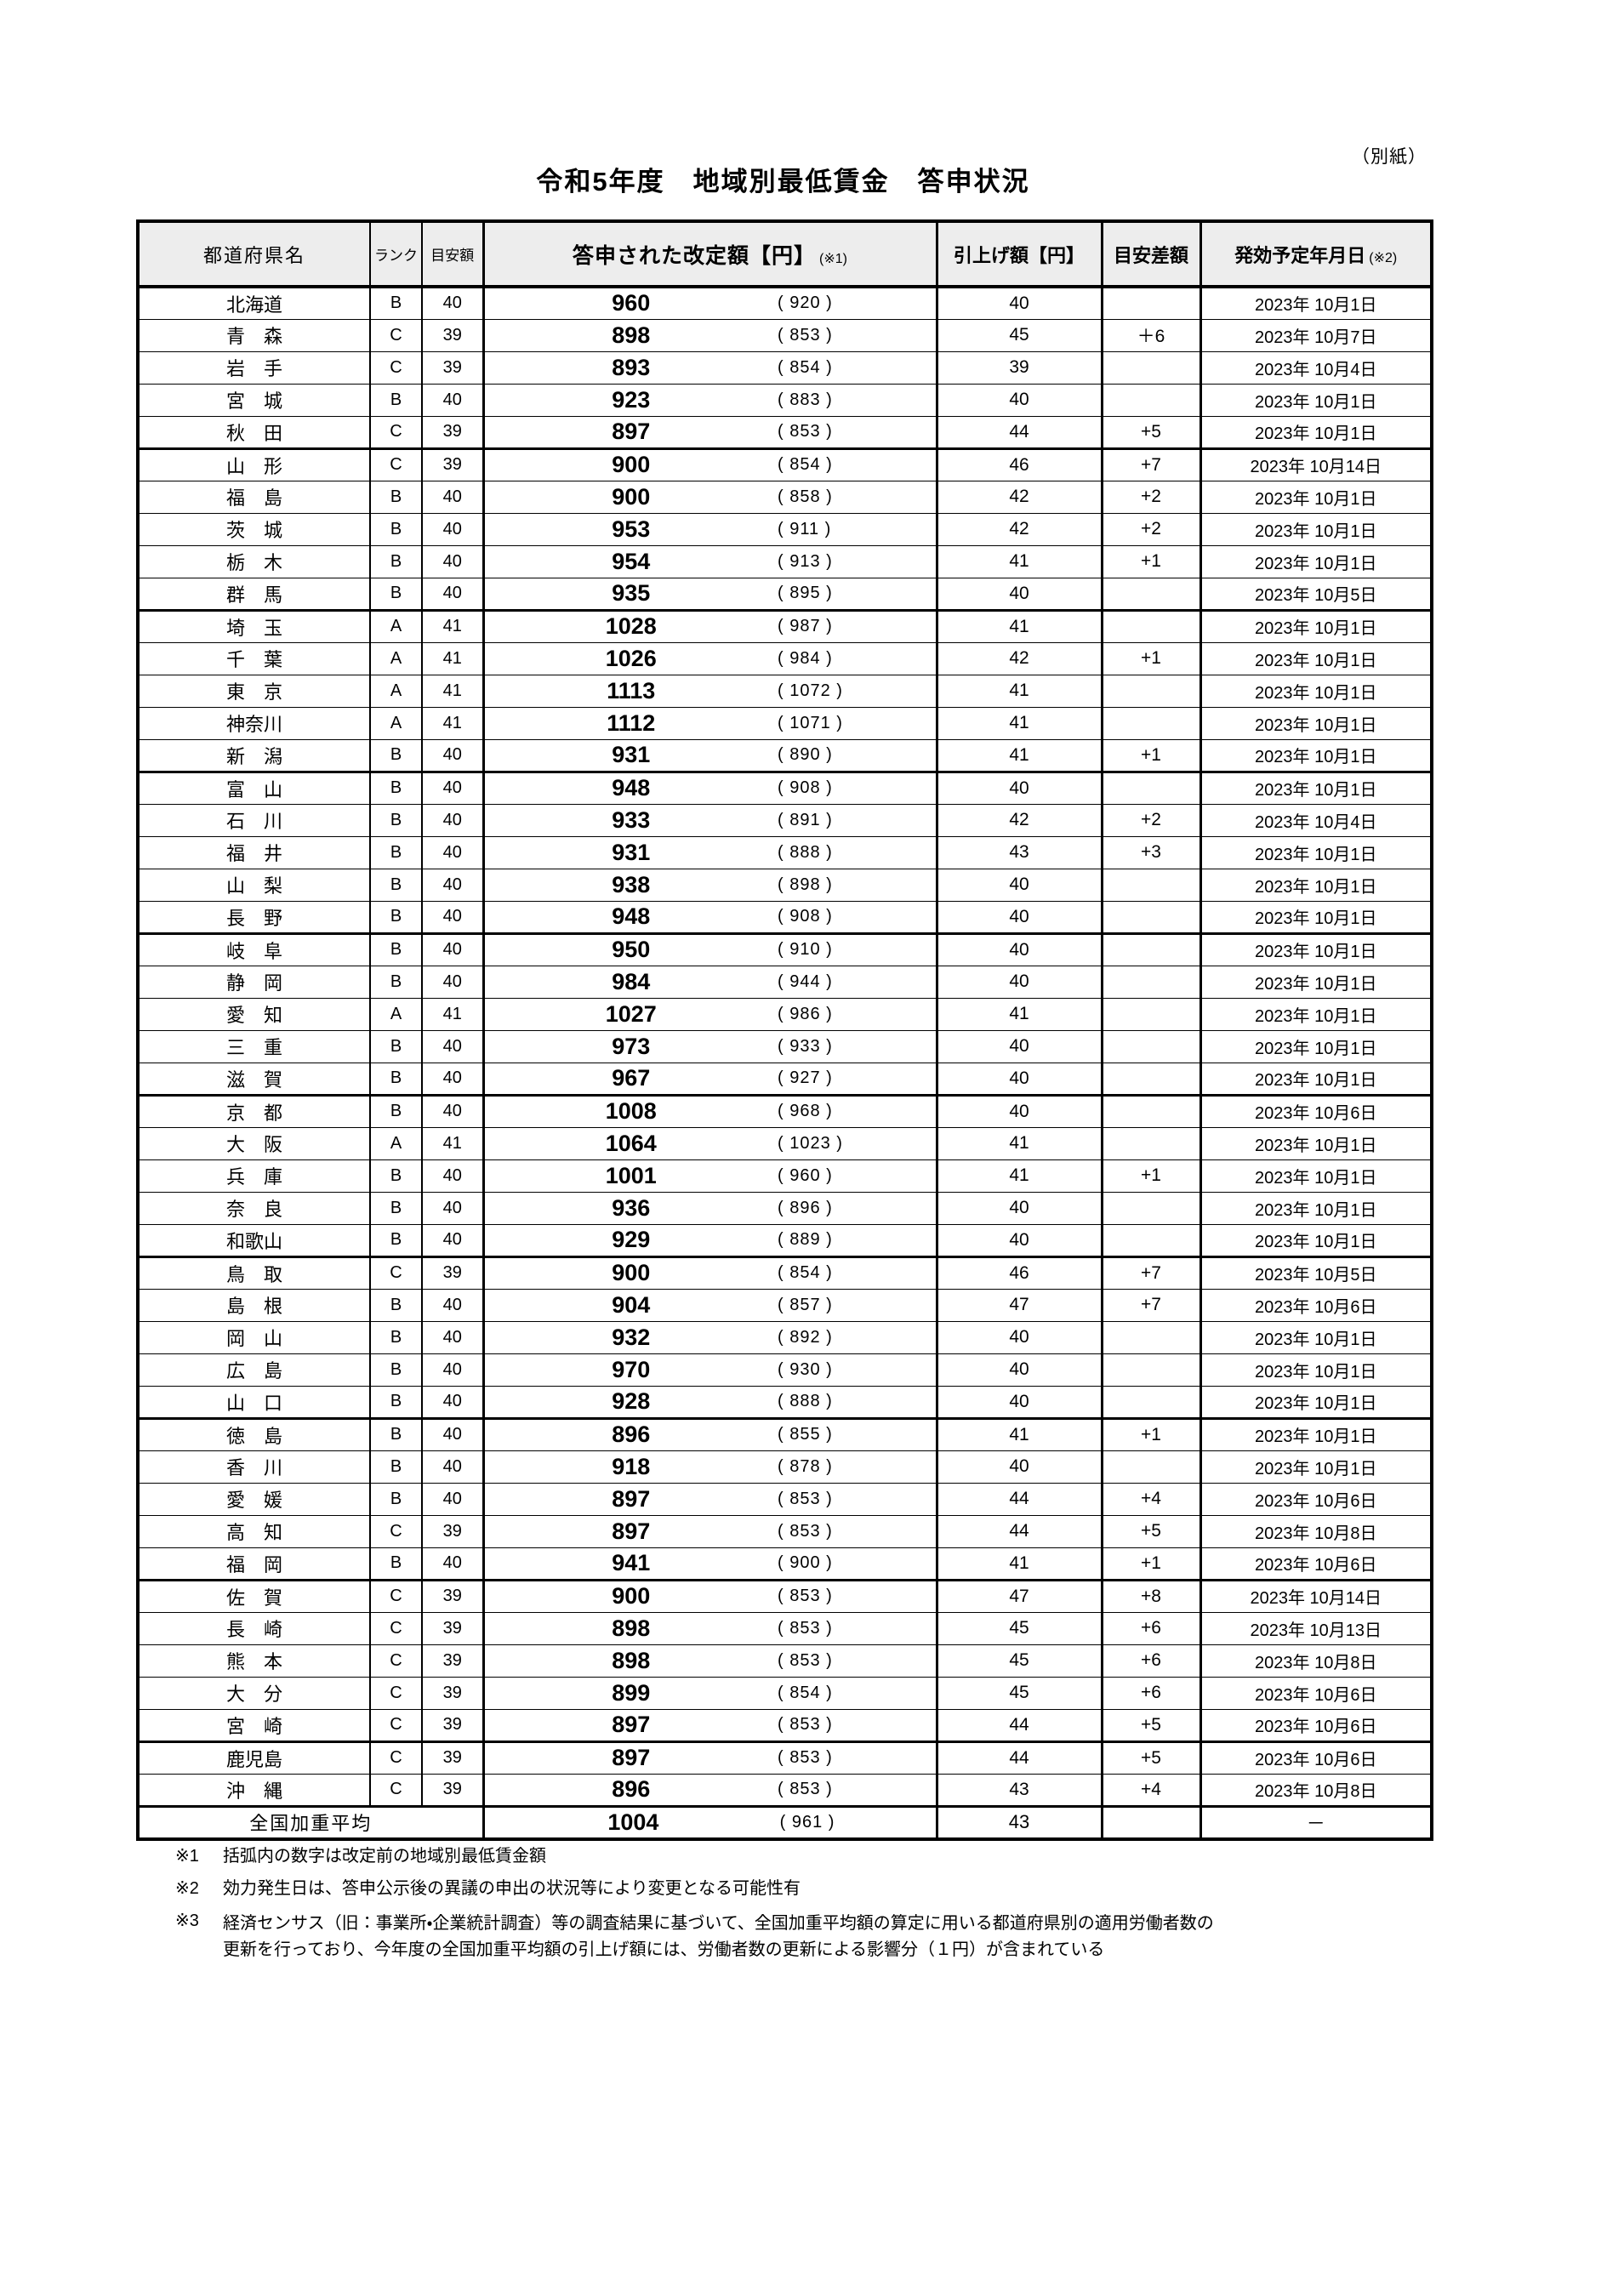 The height and width of the screenshot is (2296, 1624). I want to click on previous-amount: ( 961 ), so click(807, 1822).